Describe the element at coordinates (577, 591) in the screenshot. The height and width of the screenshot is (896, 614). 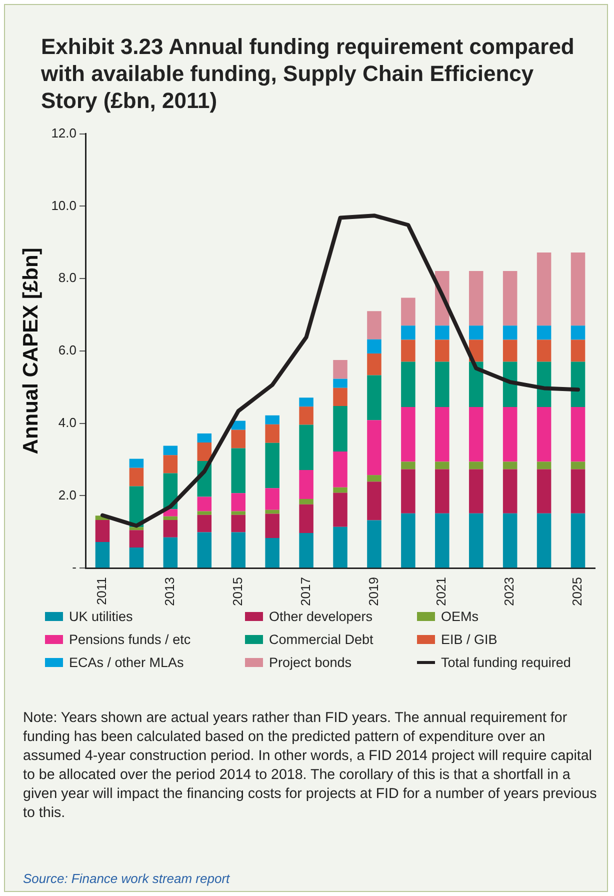
I see `x-tick-label: 2025` at that location.